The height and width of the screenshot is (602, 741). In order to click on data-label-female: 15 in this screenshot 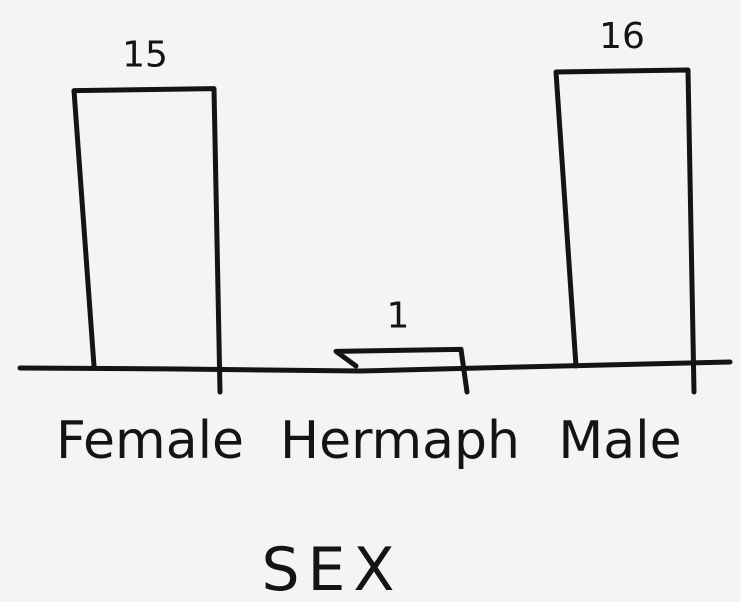, I will do `click(145, 55)`.